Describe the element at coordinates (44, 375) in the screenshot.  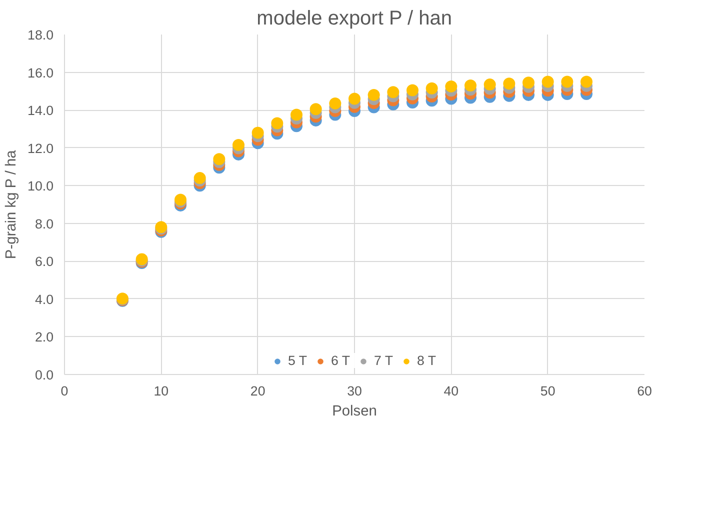
I see `y-tick-label: 0.0` at that location.